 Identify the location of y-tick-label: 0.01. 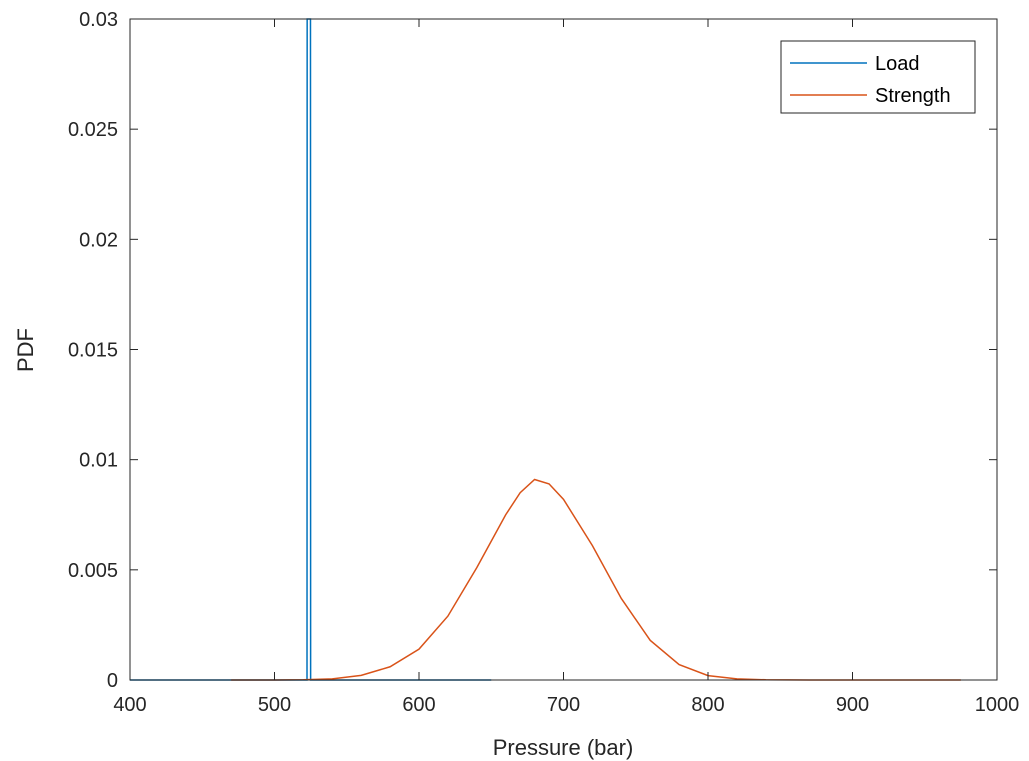
(98, 461).